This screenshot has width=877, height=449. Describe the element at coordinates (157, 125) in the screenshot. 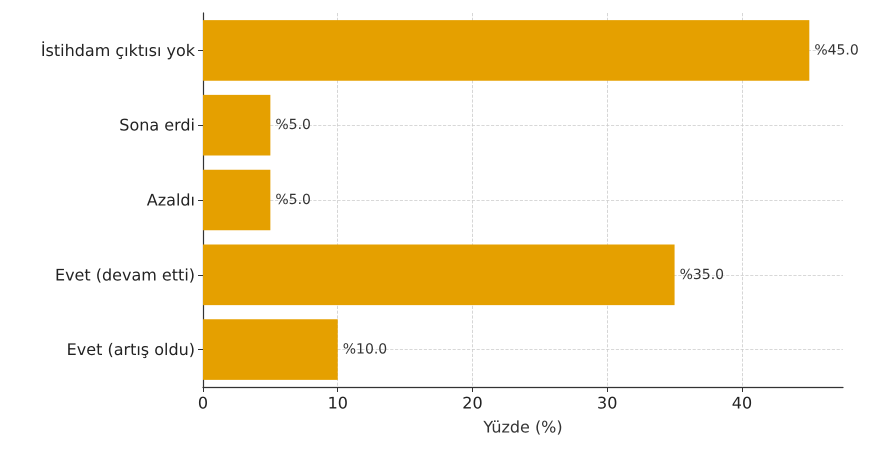

I see `y-tick-label: Sona erdi` at that location.